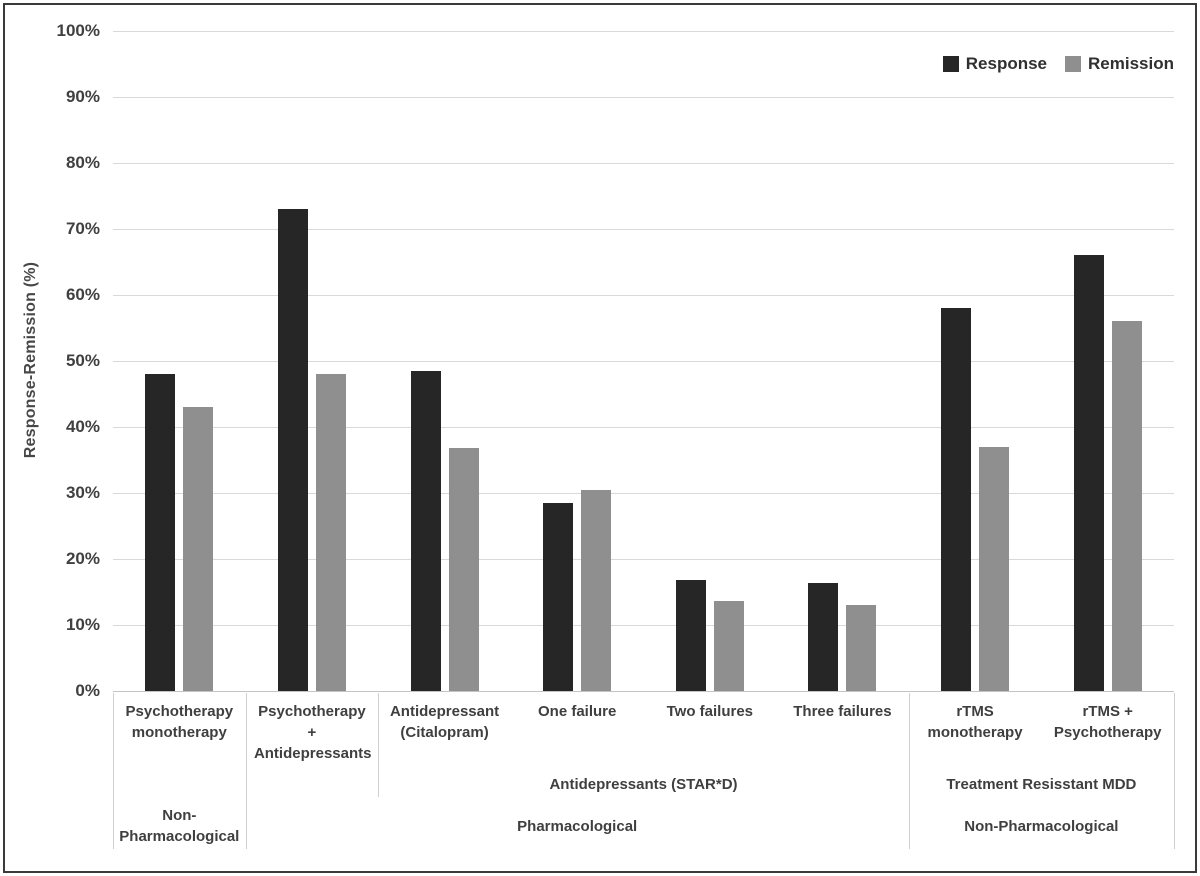  I want to click on legend-label: Response, so click(1006, 63).